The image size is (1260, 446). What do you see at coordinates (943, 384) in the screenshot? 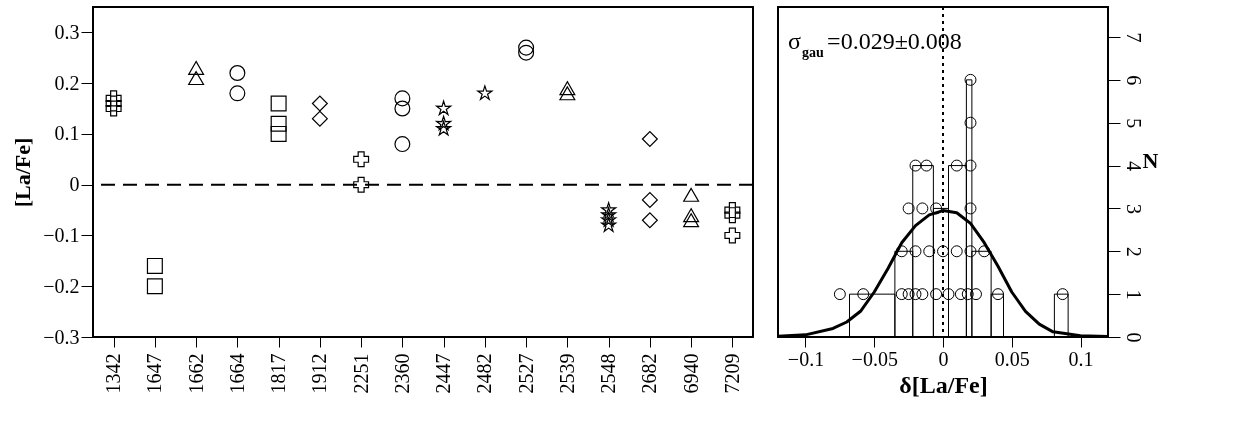
I see `x-axis-title: δ[La/Fe]` at bounding box center [943, 384].